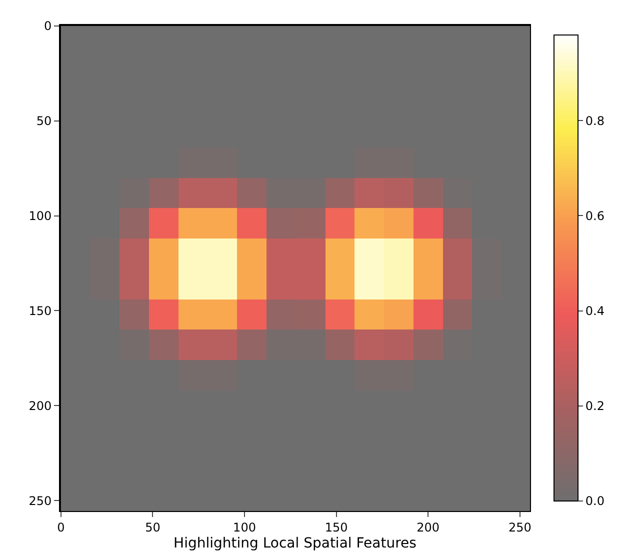 This screenshot has height=556, width=630. Describe the element at coordinates (594, 121) in the screenshot. I see `color-bar-label: 0.8` at that location.